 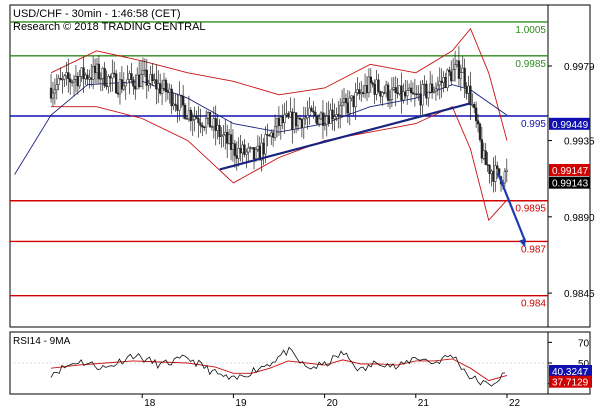 What do you see at coordinates (241, 403) in the screenshot?
I see `time-tick-label: 19` at bounding box center [241, 403].